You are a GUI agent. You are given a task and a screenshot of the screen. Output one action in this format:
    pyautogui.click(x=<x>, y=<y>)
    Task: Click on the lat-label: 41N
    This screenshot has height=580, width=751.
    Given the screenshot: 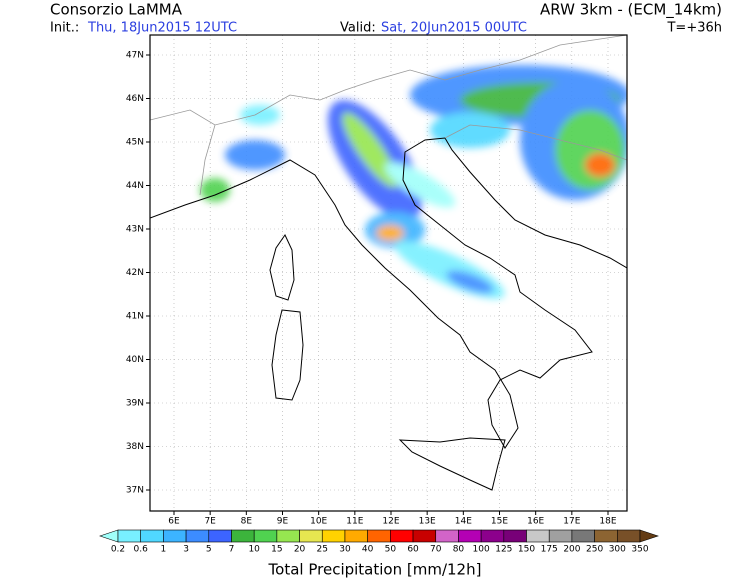 What is the action you would take?
    pyautogui.click(x=135, y=317)
    